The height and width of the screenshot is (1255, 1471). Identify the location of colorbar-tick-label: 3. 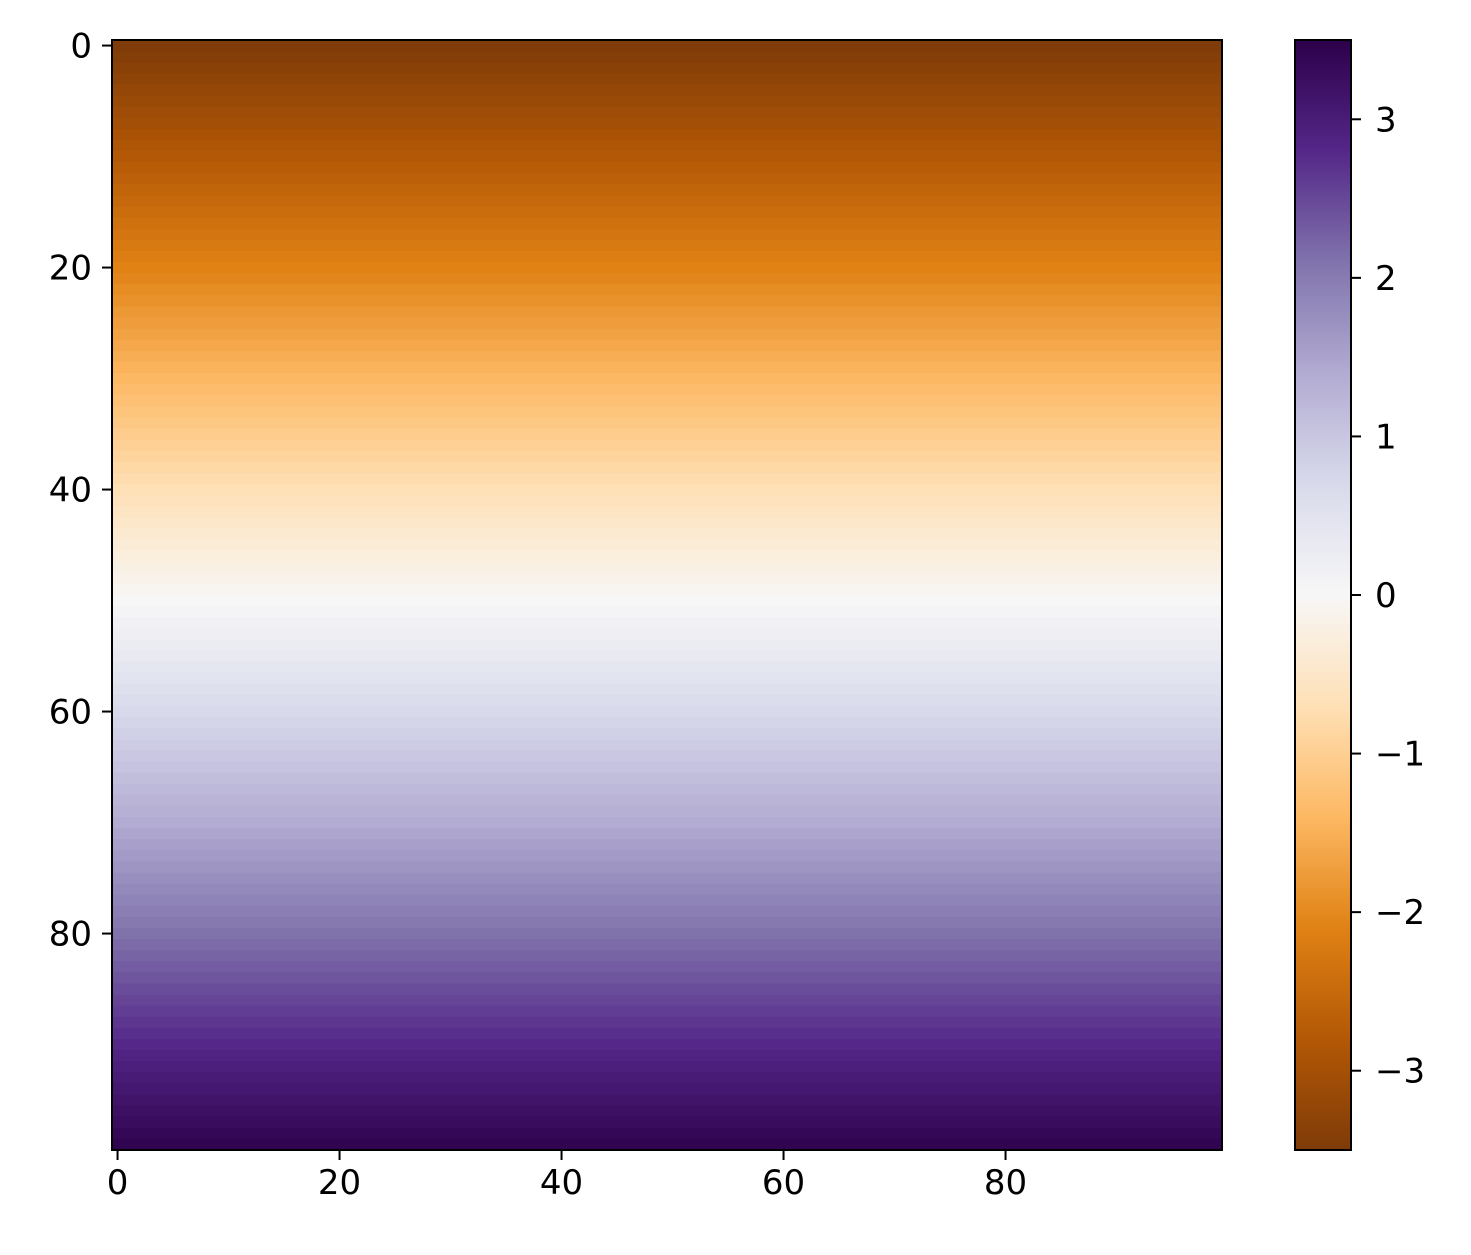
(1386, 120).